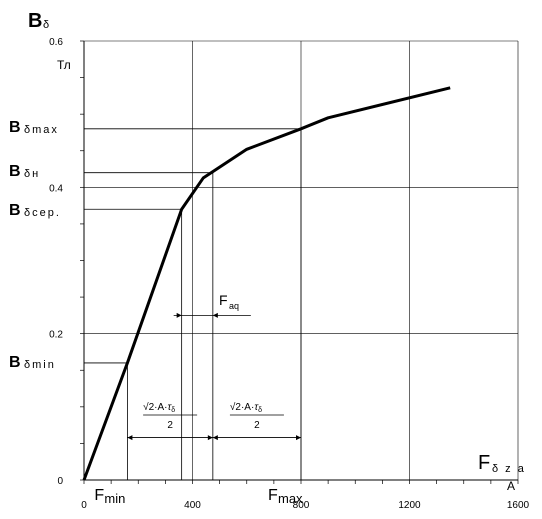 Image resolution: width=542 pixels, height=519 pixels. What do you see at coordinates (192, 505) in the screenshot?
I see `x-tick-label: 400` at bounding box center [192, 505].